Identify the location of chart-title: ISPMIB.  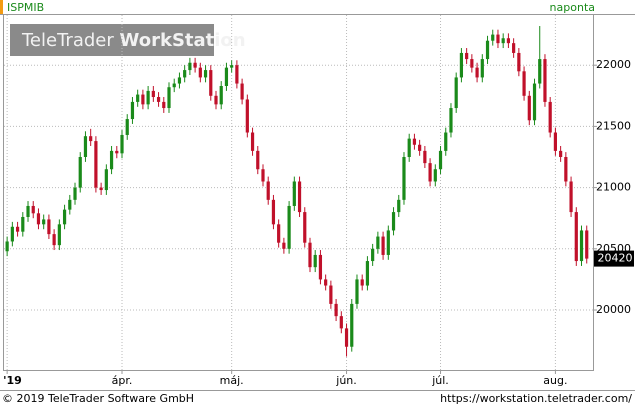
(25, 7).